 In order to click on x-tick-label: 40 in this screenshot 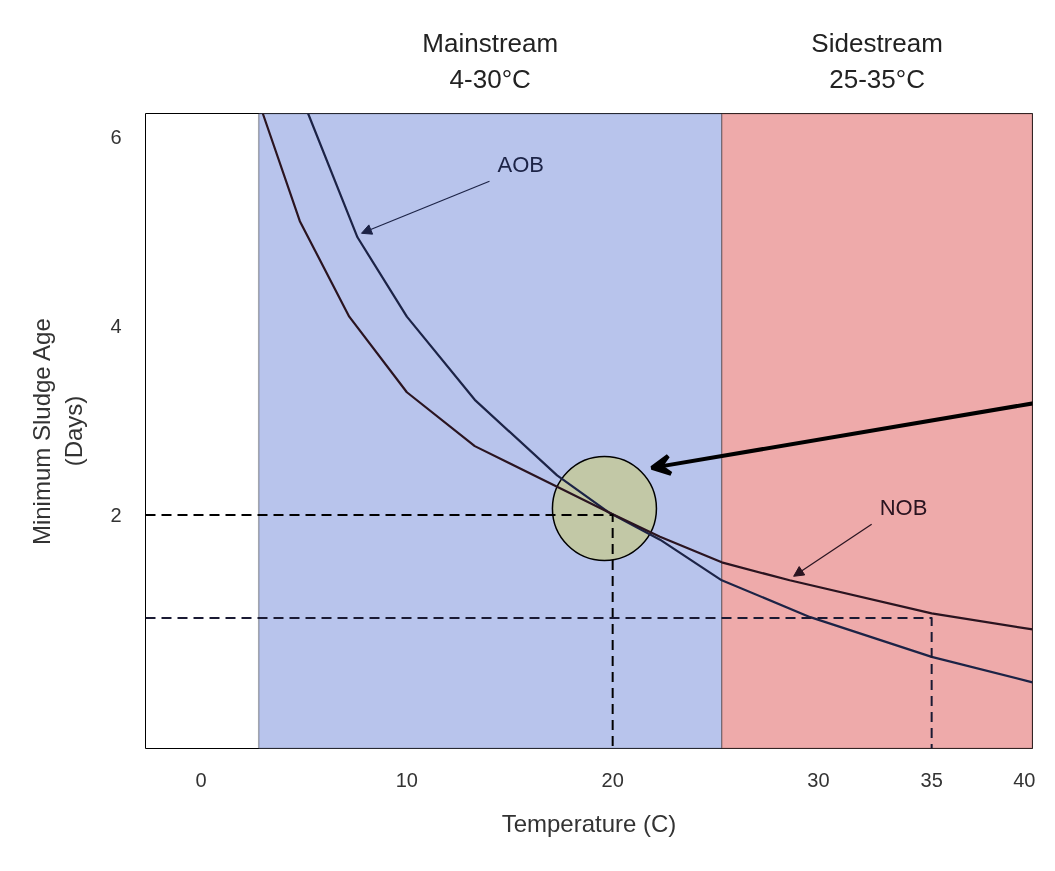, I will do `click(1024, 779)`.